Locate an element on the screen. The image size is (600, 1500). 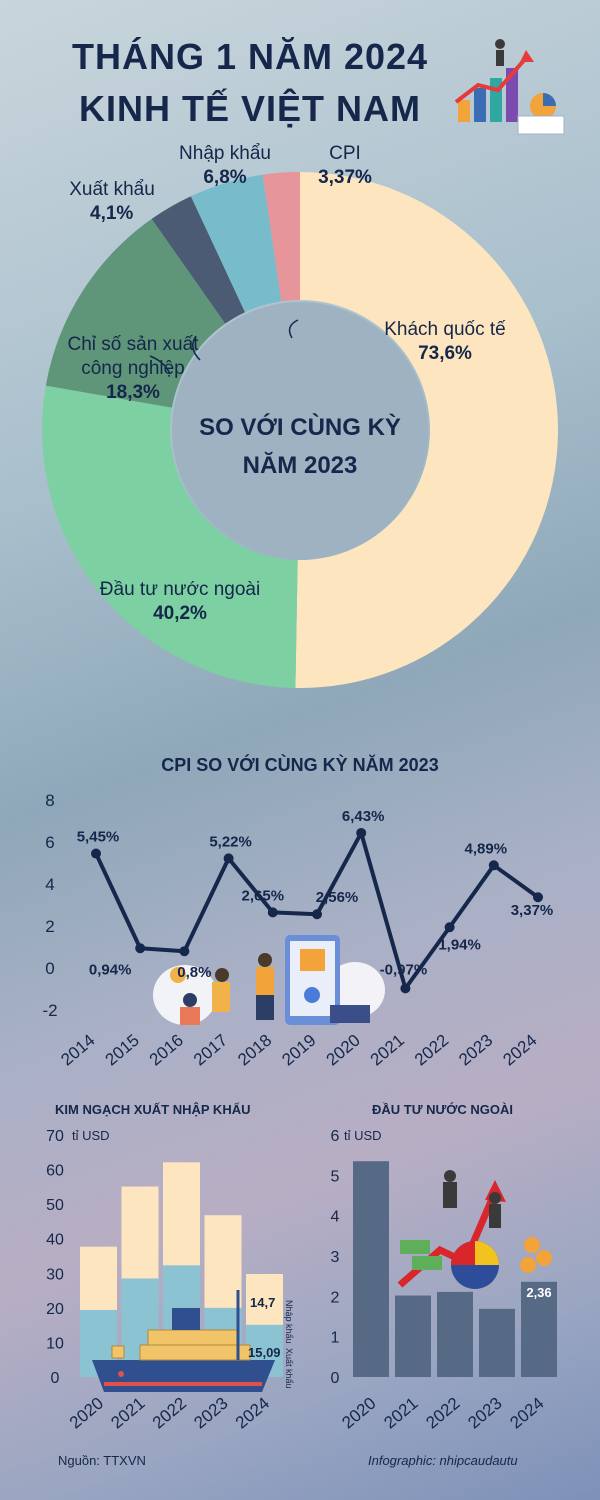
ship-stripe is located at coordinates (183, 1384).